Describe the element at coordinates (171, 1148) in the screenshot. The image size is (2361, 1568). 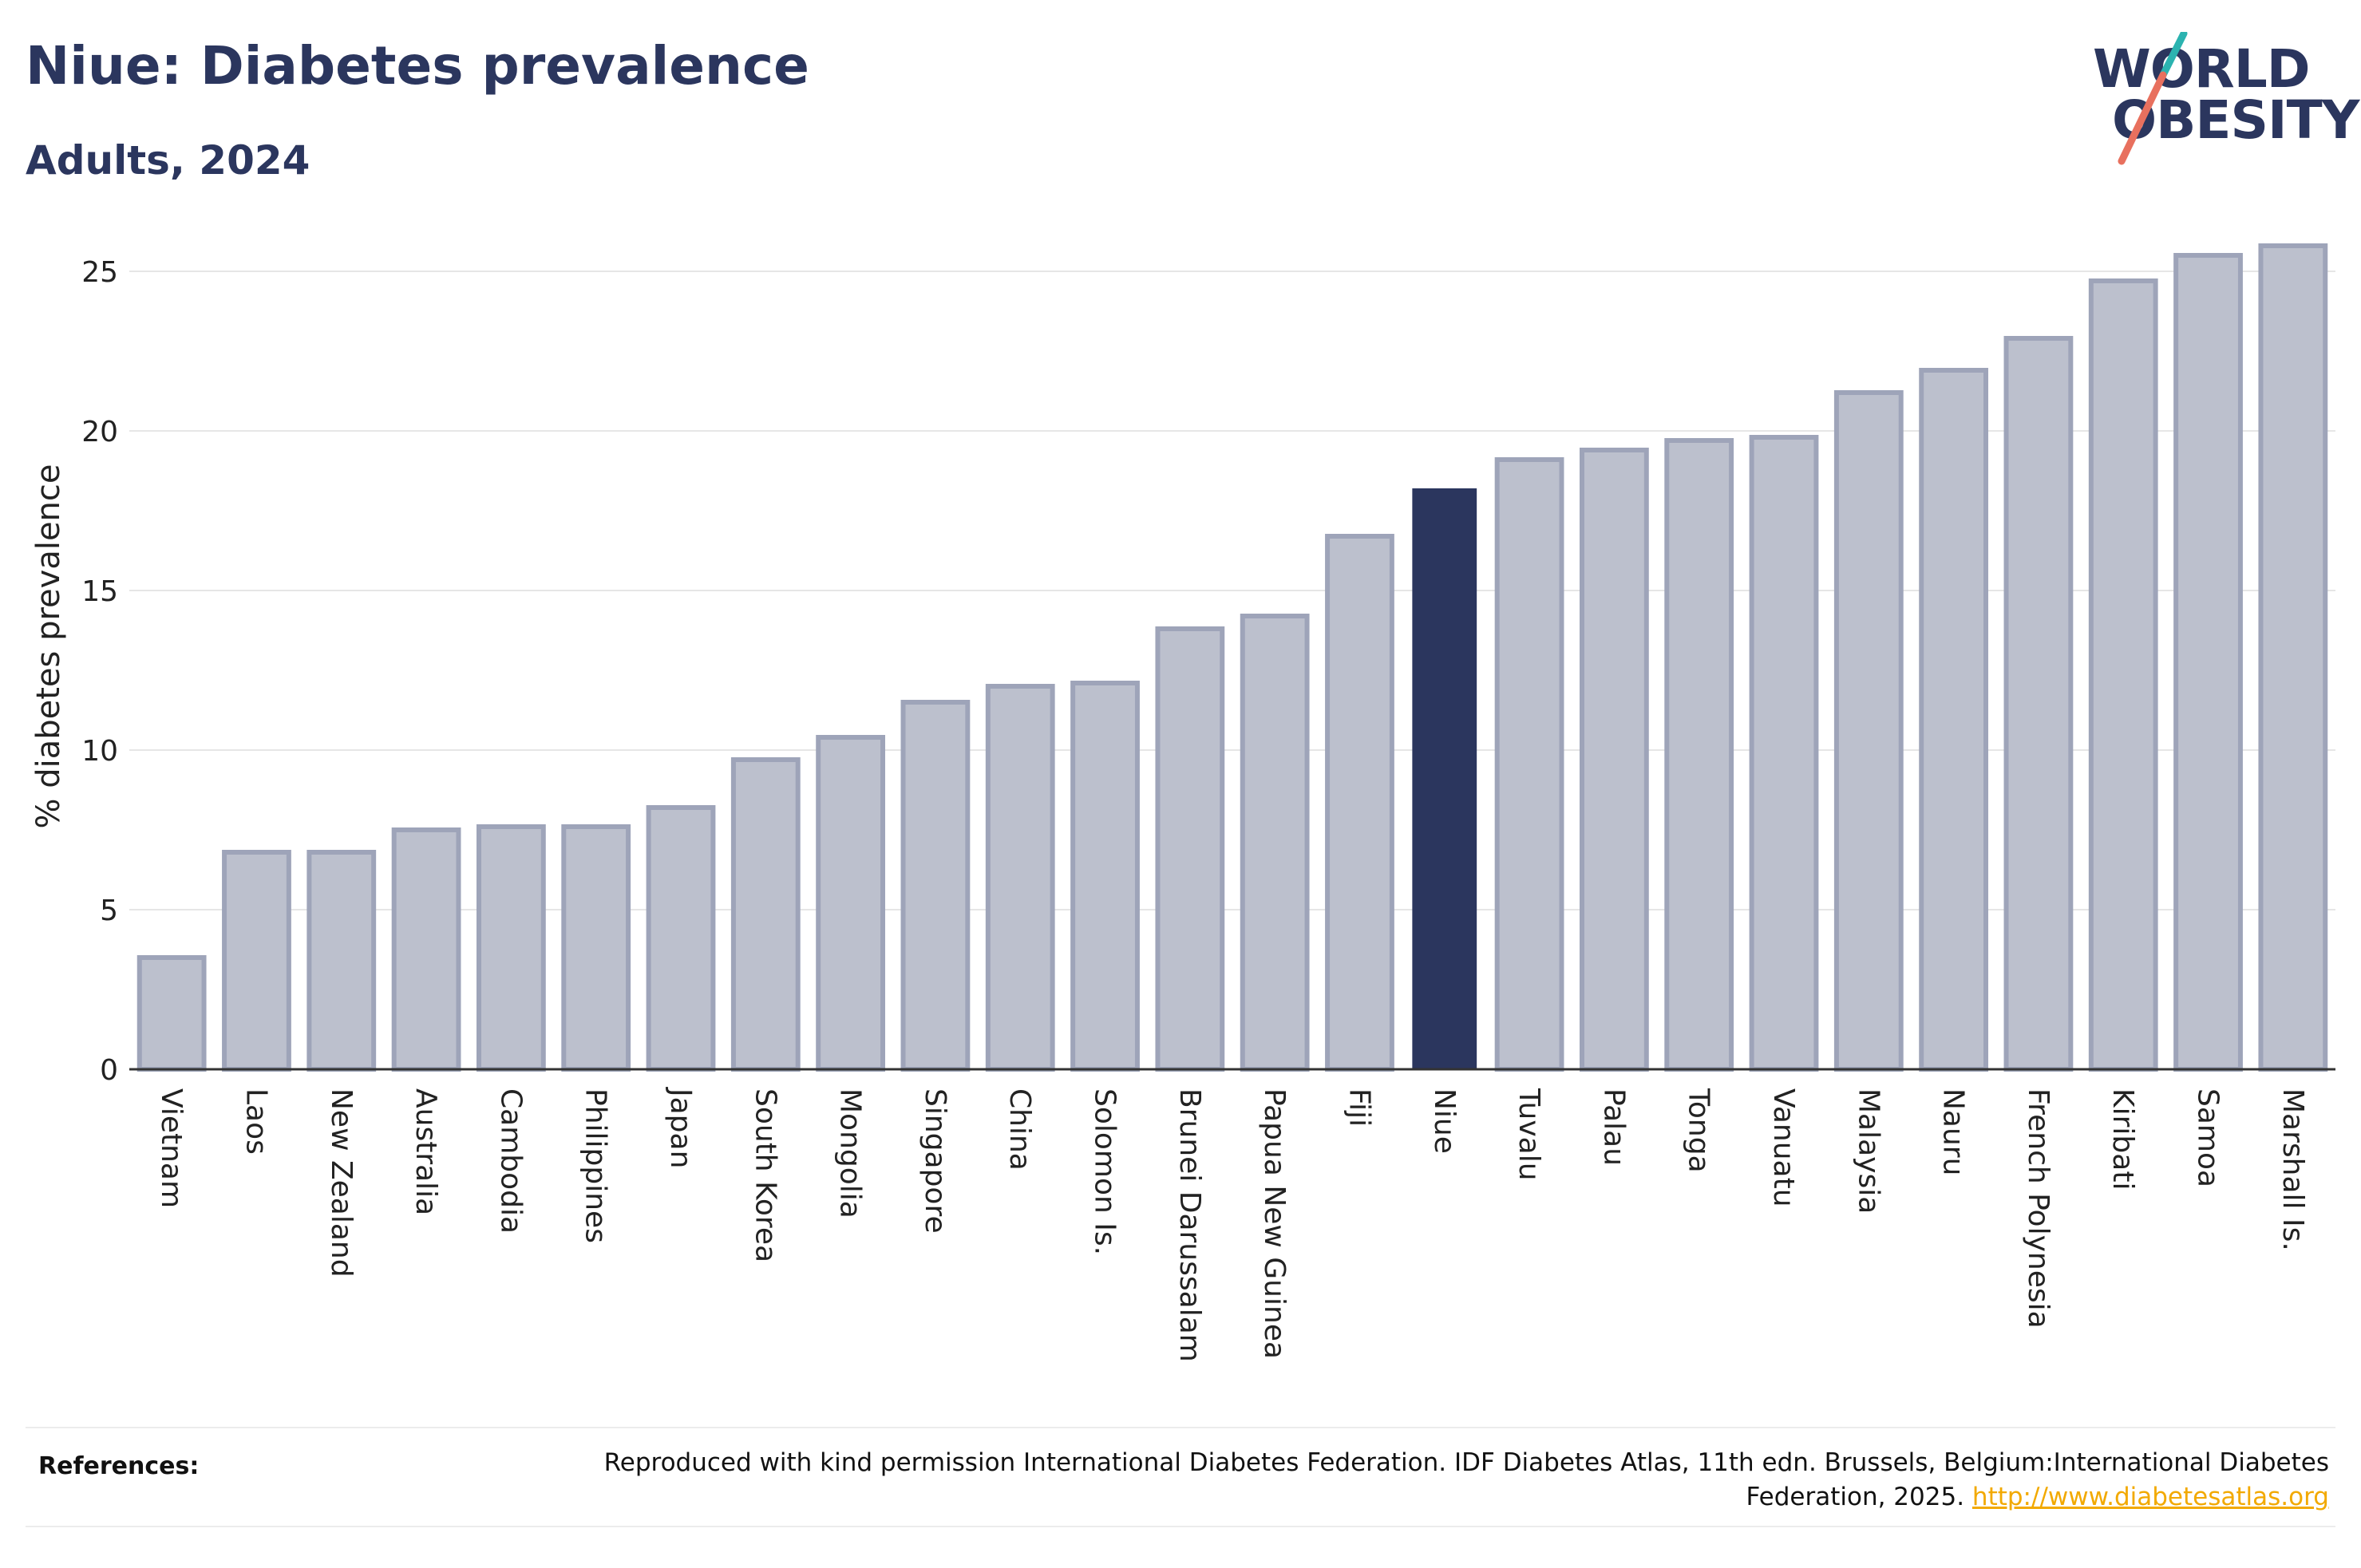
I see `x-tick-label: Vietnam` at that location.